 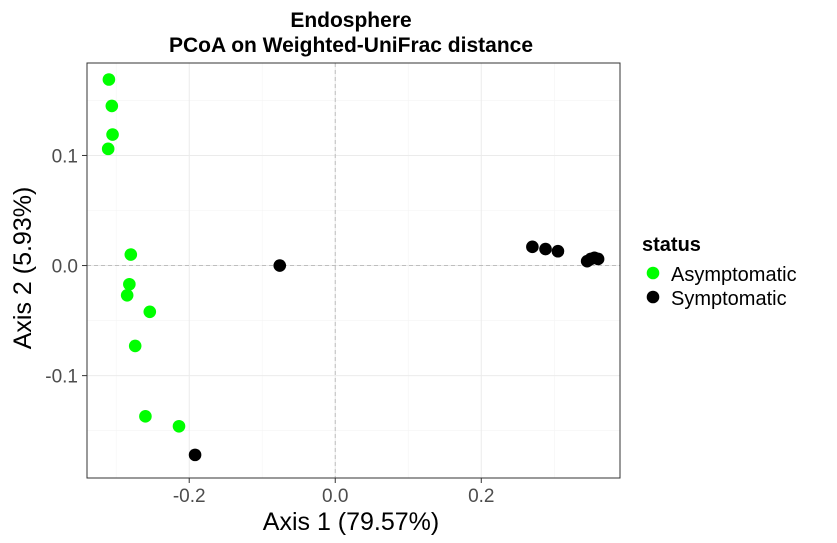 What do you see at coordinates (653, 273) in the screenshot?
I see `legend-key-asymptomatic` at bounding box center [653, 273].